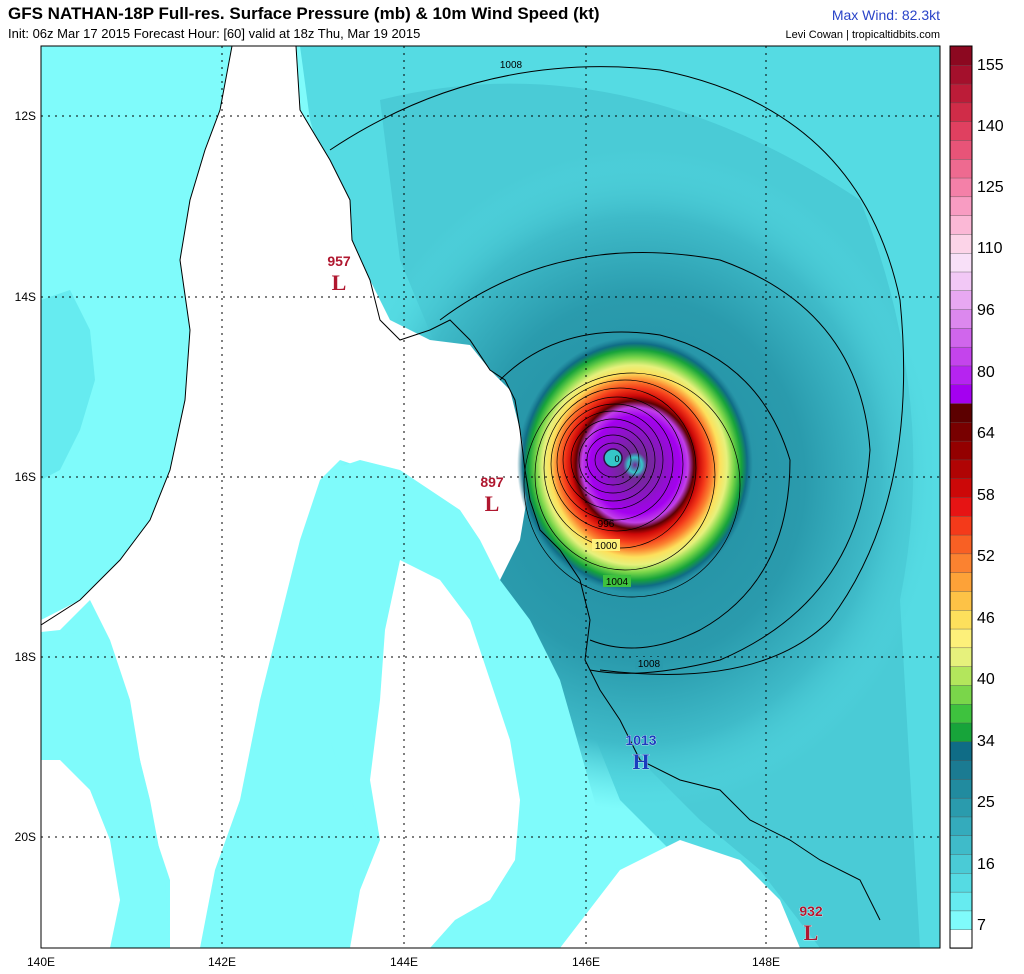 This screenshot has width=1024, height=974. Describe the element at coordinates (986, 802) in the screenshot. I see `colorbar-tick-label: 25` at that location.